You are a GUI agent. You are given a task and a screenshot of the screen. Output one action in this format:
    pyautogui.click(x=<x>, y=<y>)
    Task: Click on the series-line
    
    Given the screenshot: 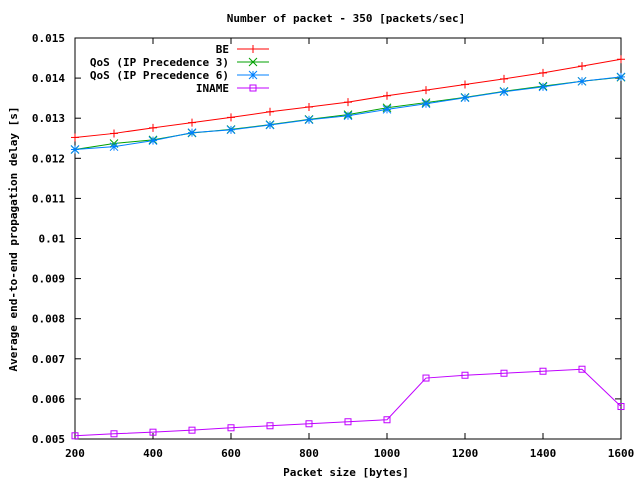 What is the action you would take?
    pyautogui.click(x=348, y=402)
    